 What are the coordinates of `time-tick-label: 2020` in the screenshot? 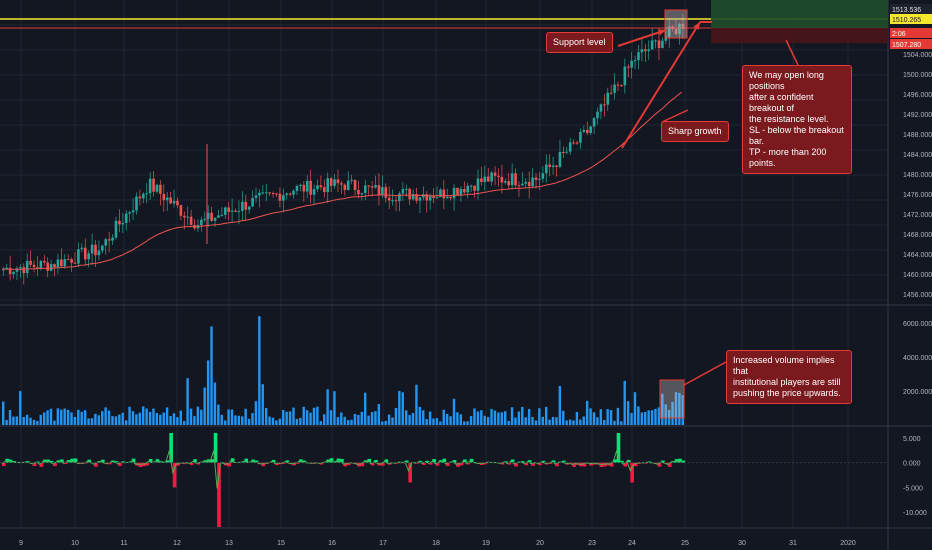 It's located at (848, 543).